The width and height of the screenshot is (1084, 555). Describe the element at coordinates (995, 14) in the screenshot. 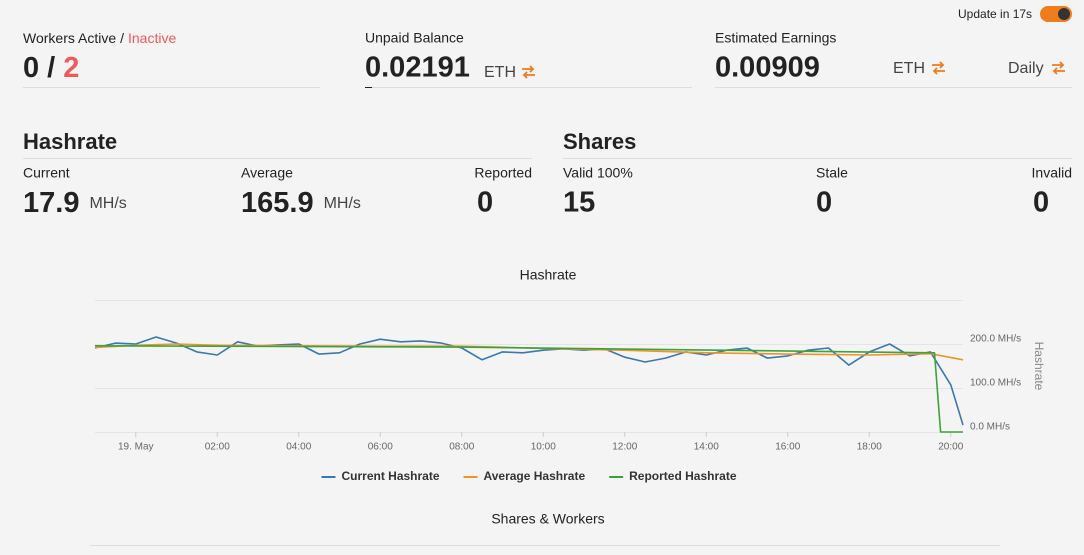

I see `update-label: Update in 17s` at that location.